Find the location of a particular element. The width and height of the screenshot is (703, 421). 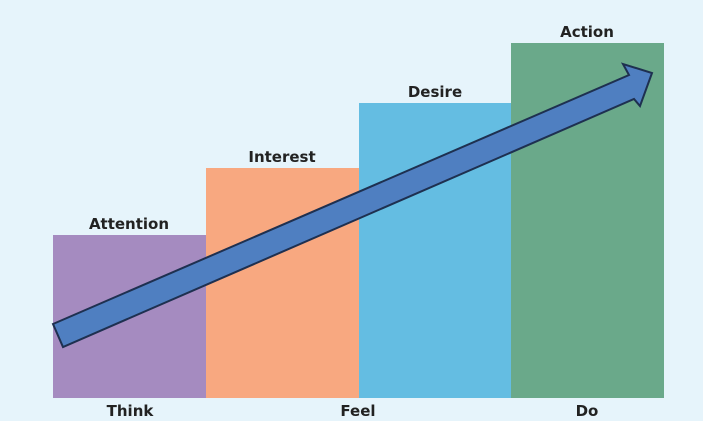

stage-label: Interest is located at coordinates (281, 157).